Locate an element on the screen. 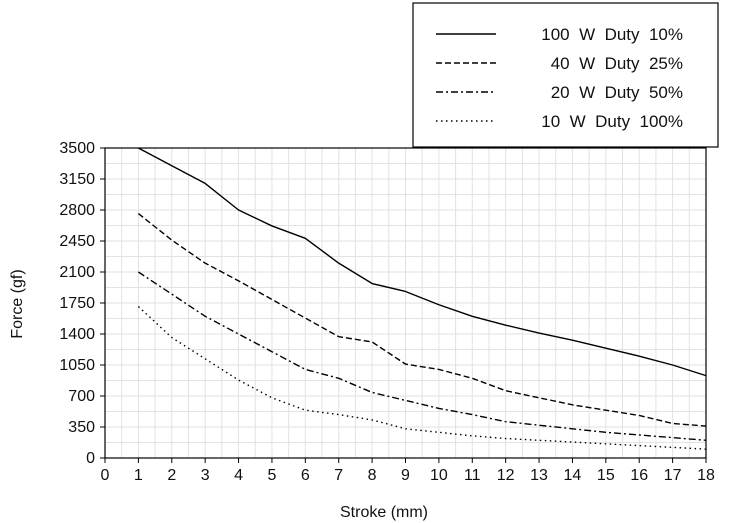  y-tick-label: 2800 is located at coordinates (77, 210).